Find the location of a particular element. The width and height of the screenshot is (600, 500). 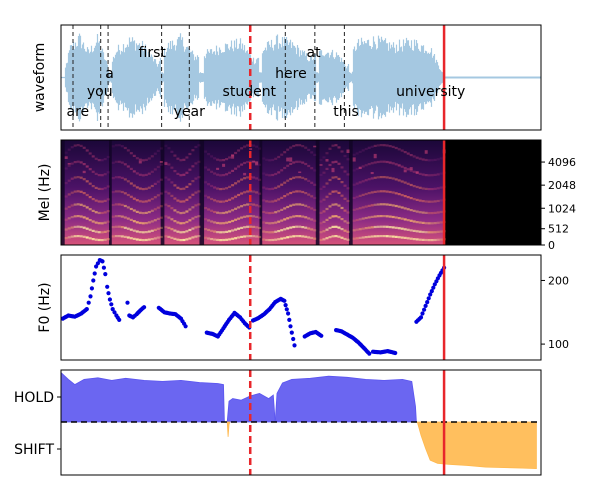

word-label-9: university is located at coordinates (430, 92).